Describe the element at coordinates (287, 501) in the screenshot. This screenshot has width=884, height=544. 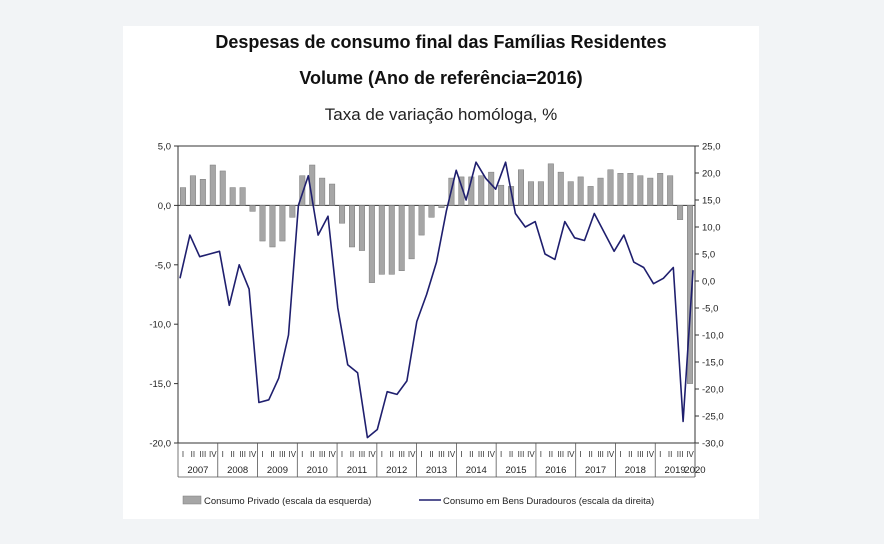
I see `legend-bar-label: Consumo Privado (escala da esquerda)` at that location.